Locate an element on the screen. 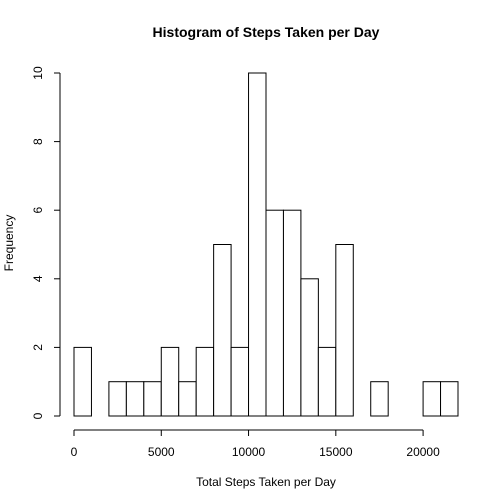 This screenshot has height=504, width=504. chart-title: Histogram of Steps Taken per Day is located at coordinates (266, 32).